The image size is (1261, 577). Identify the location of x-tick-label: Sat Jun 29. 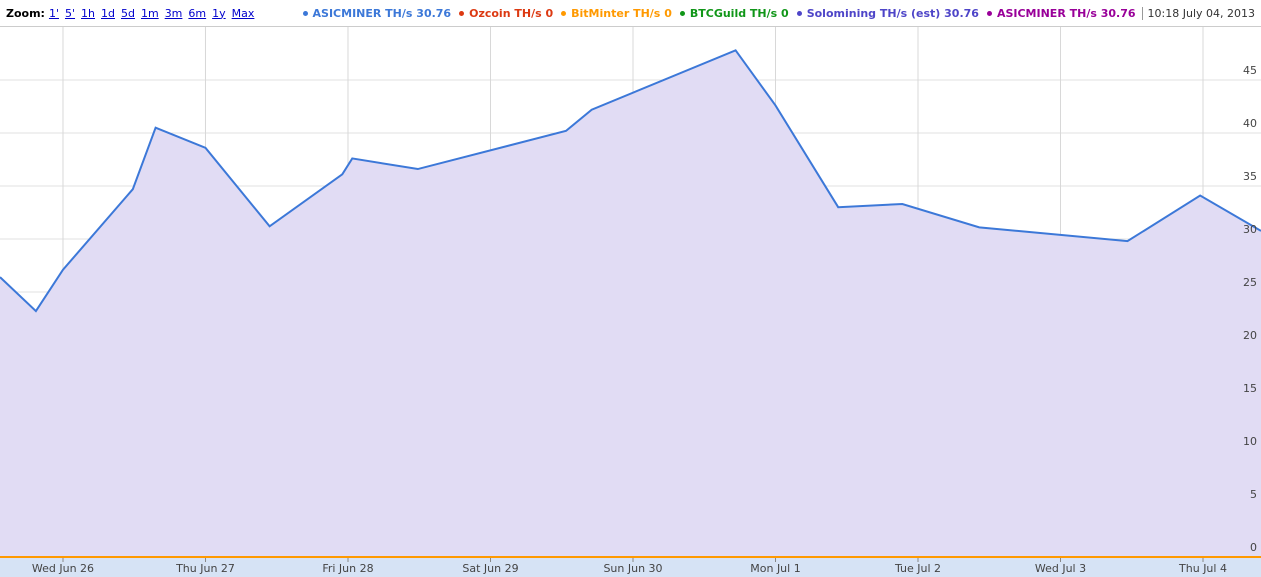
(490, 568).